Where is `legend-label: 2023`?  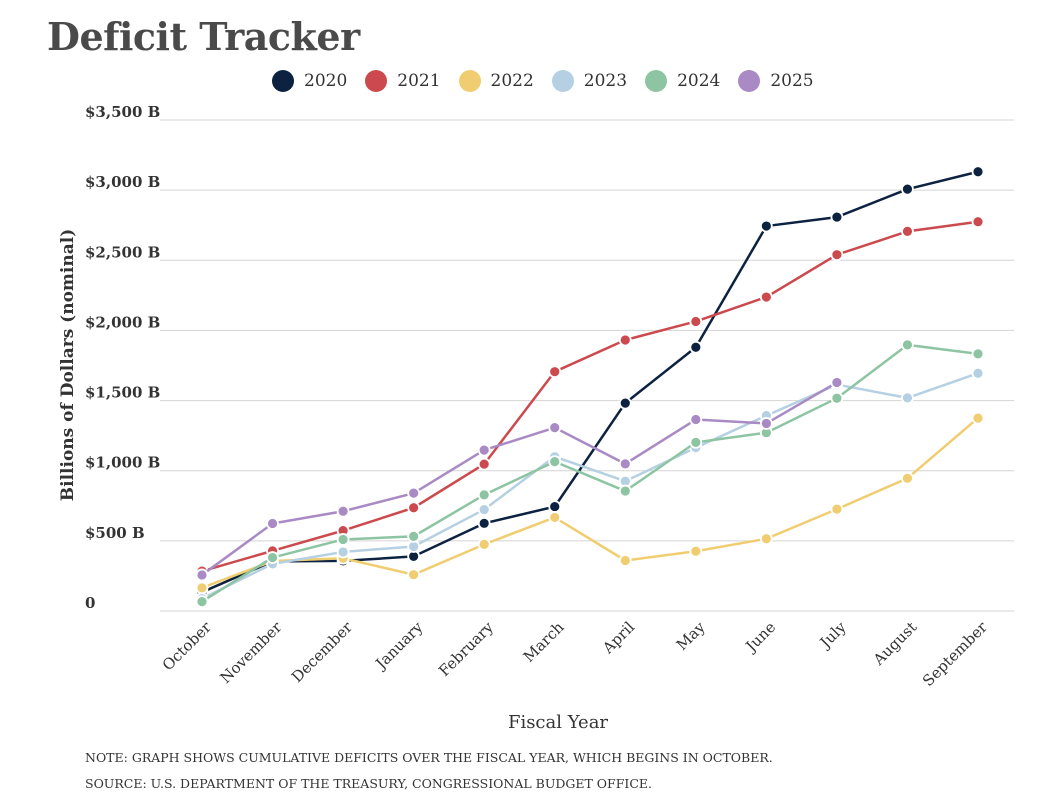
legend-label: 2023 is located at coordinates (605, 81).